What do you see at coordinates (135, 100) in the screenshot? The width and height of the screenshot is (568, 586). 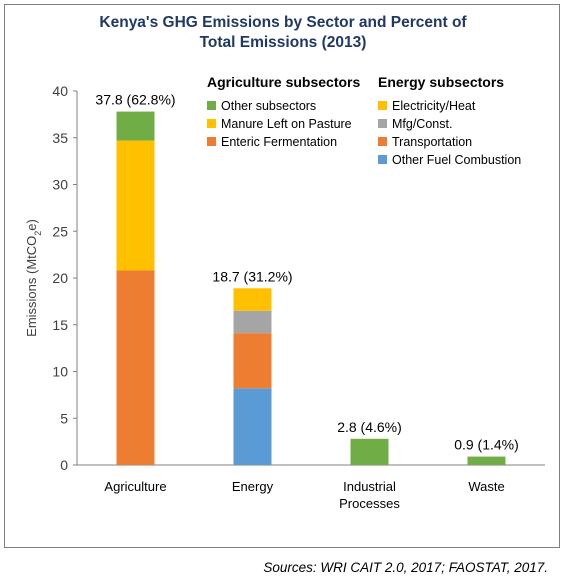 I see `bar-total-label: 37.8 (62.8%)` at bounding box center [135, 100].